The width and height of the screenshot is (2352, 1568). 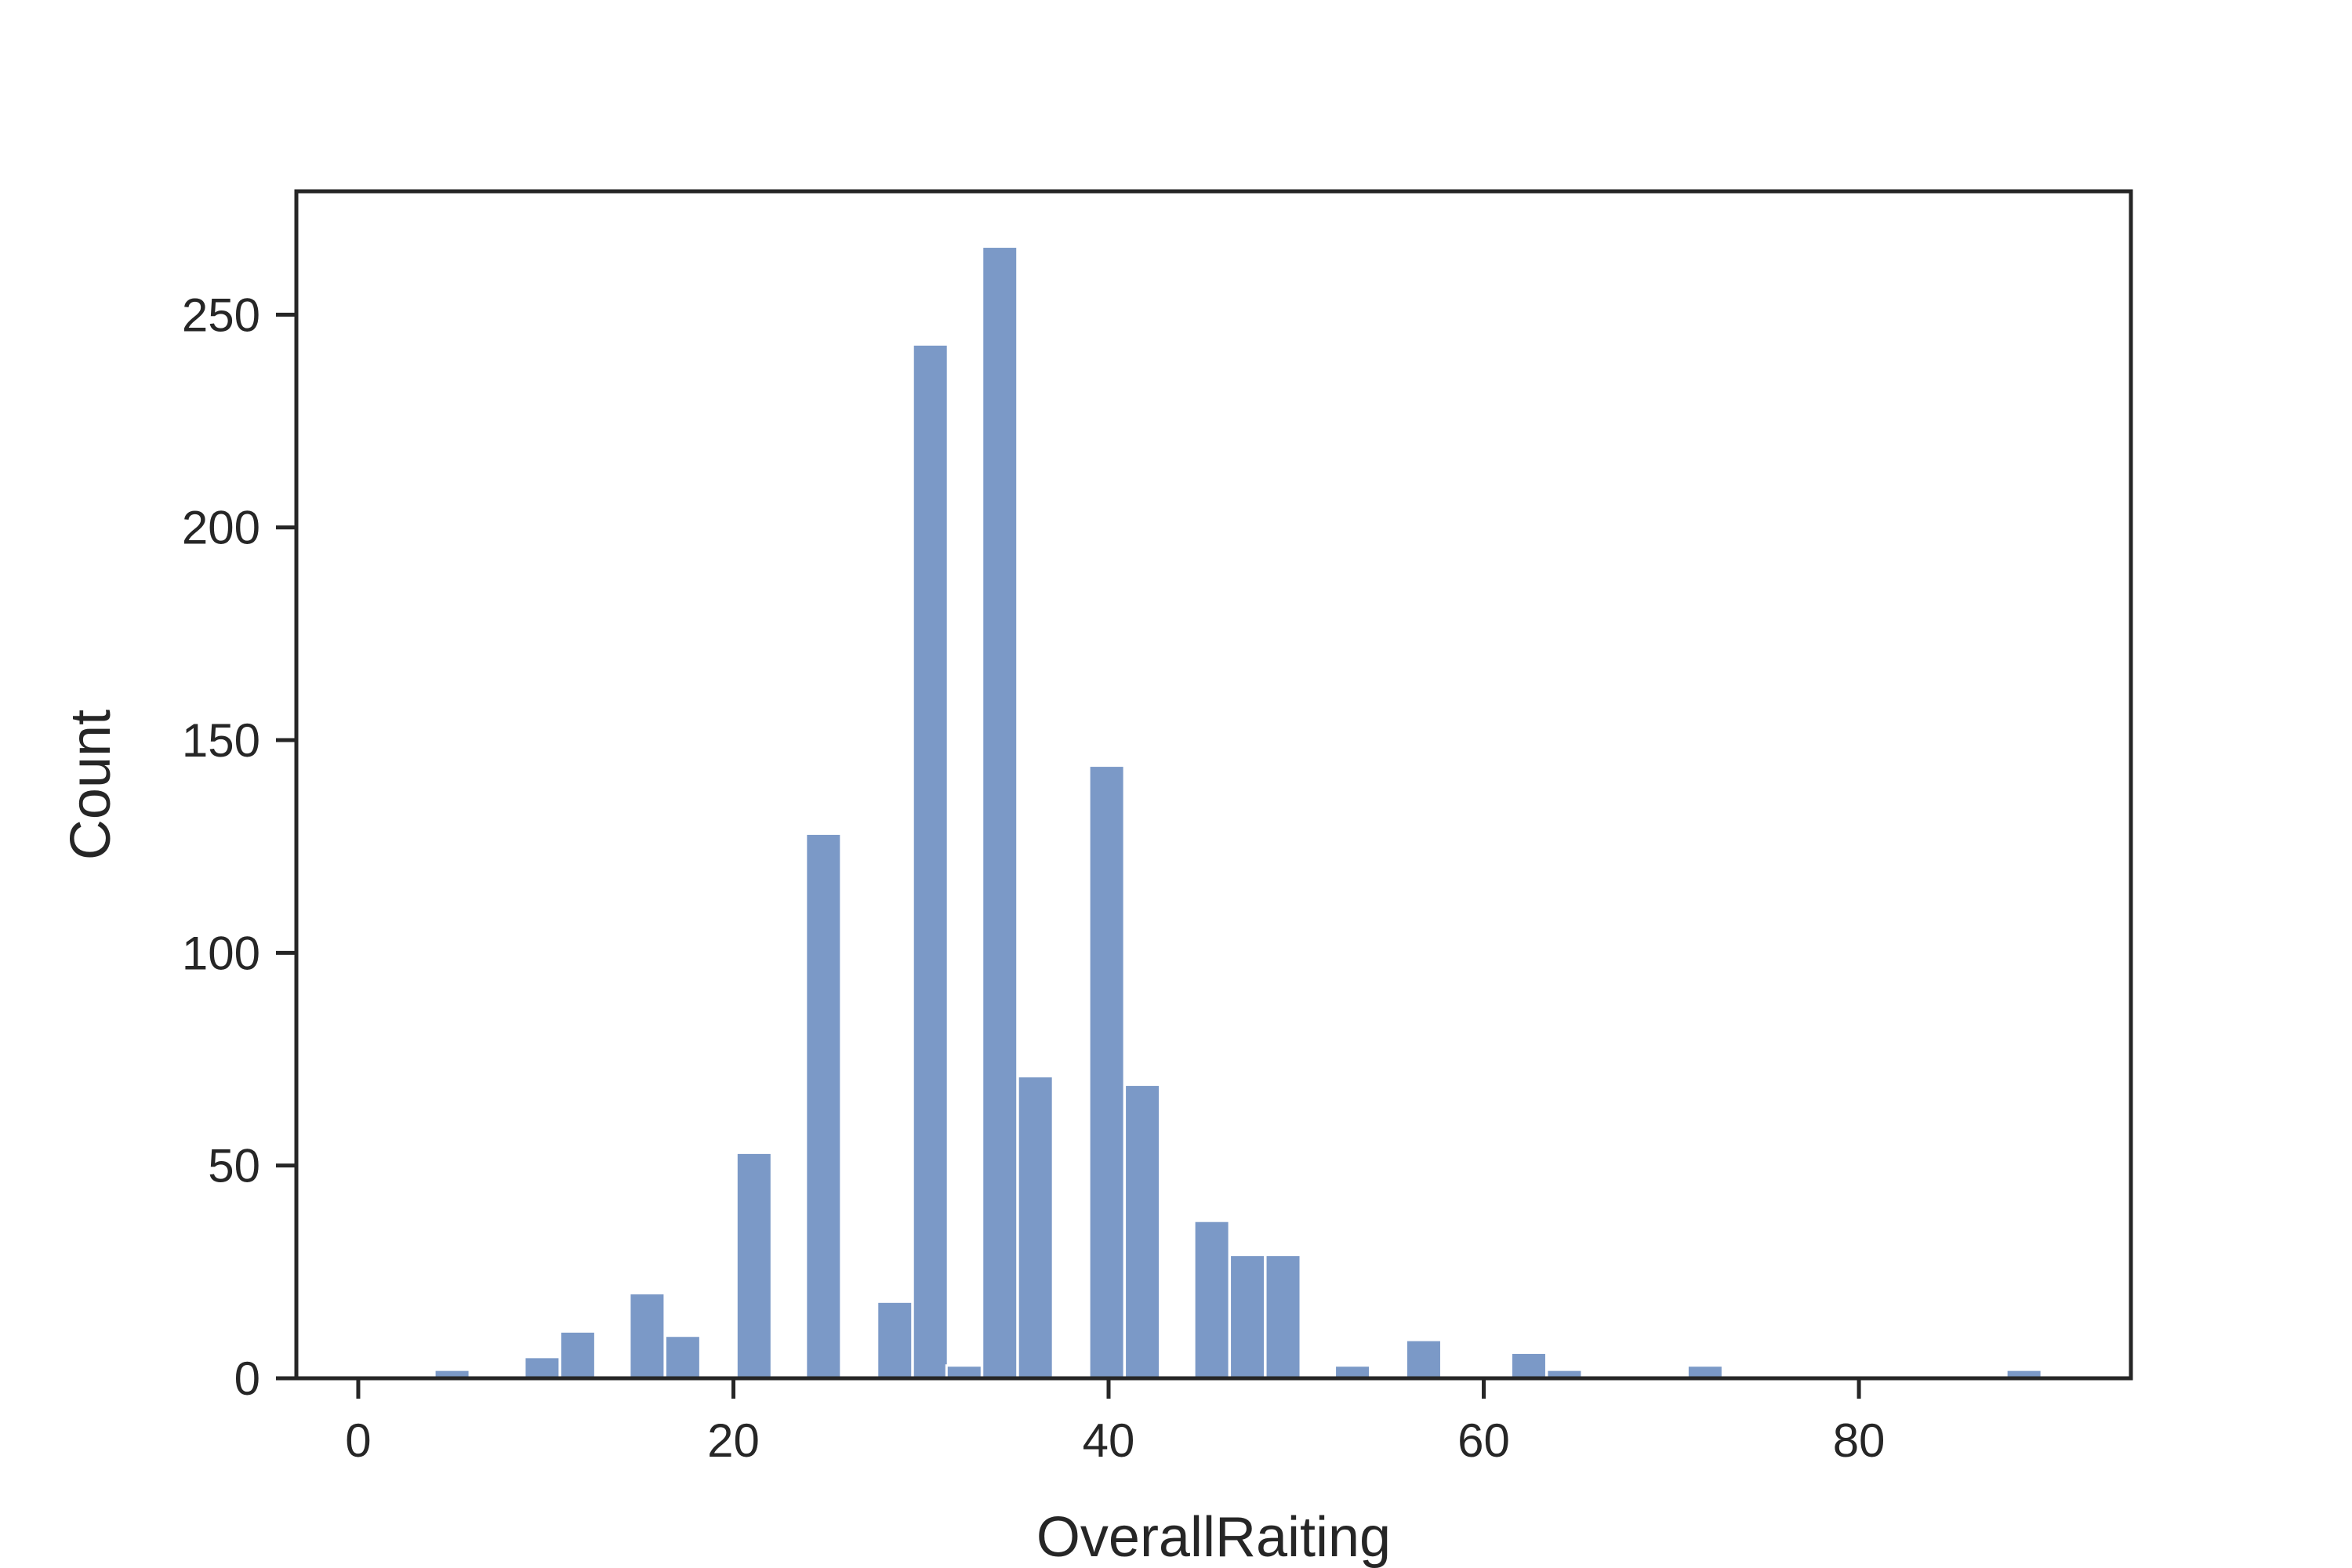 I want to click on x-tick-label: 80, so click(x=1859, y=1440).